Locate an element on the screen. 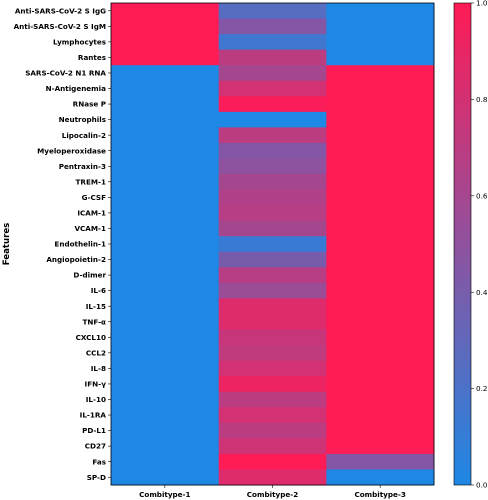  y-tick-label: Lymphocytes is located at coordinates (79, 41).